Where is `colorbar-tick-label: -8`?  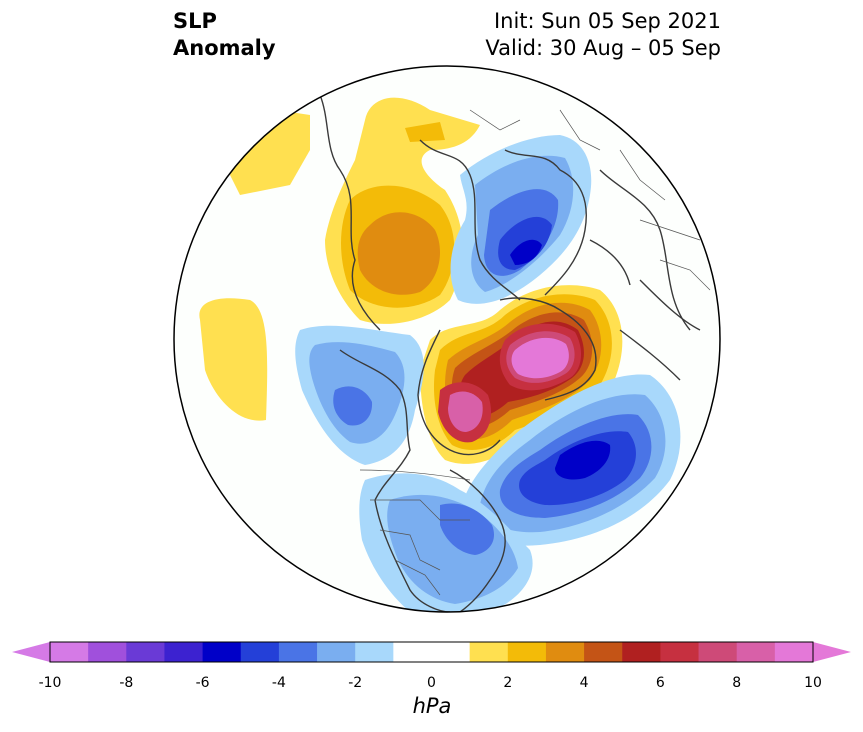
colorbar-tick-label: -8 is located at coordinates (126, 683).